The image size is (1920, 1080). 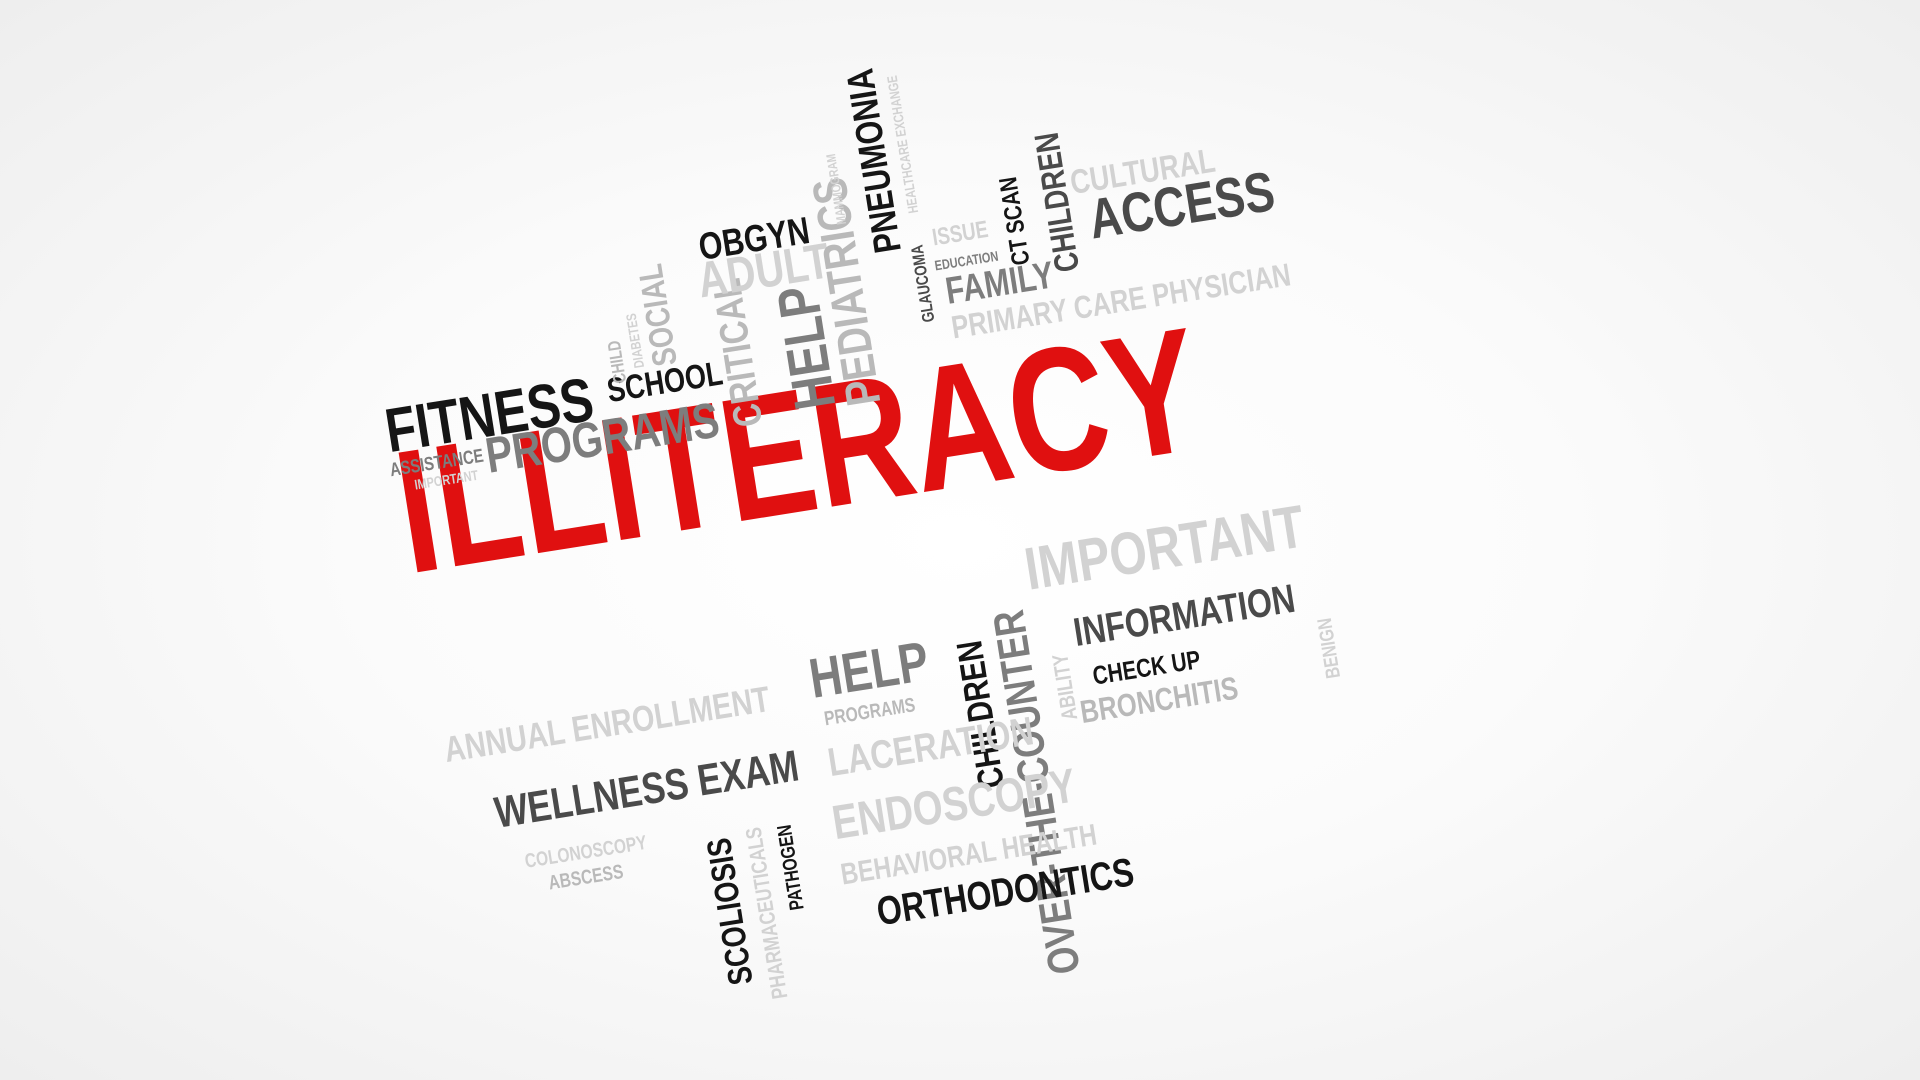 What do you see at coordinates (1057, 202) in the screenshot?
I see `word-children-top: CHILDREN` at bounding box center [1057, 202].